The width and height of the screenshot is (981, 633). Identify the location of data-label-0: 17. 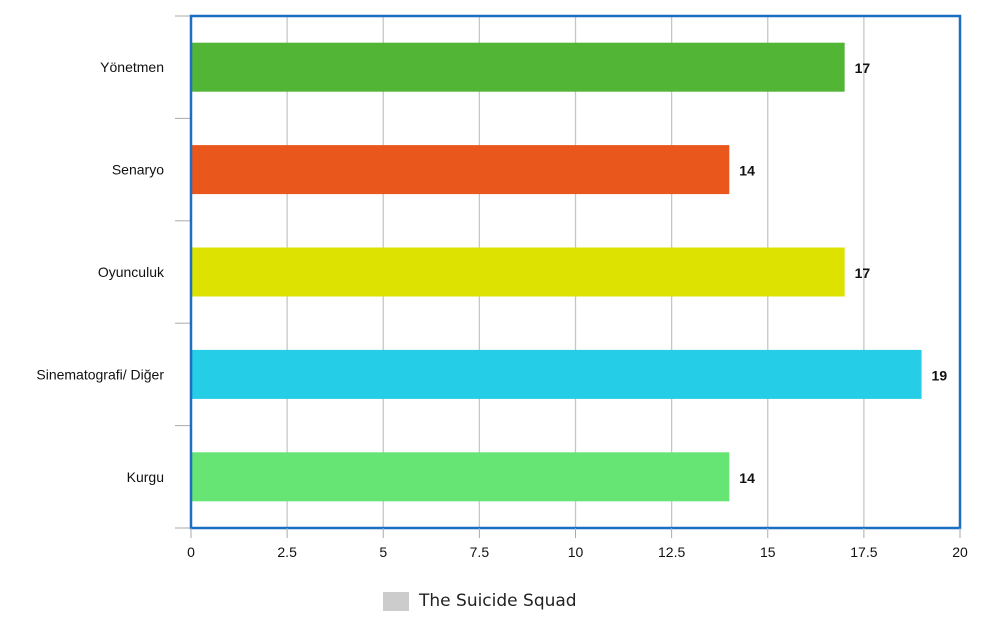
(863, 68).